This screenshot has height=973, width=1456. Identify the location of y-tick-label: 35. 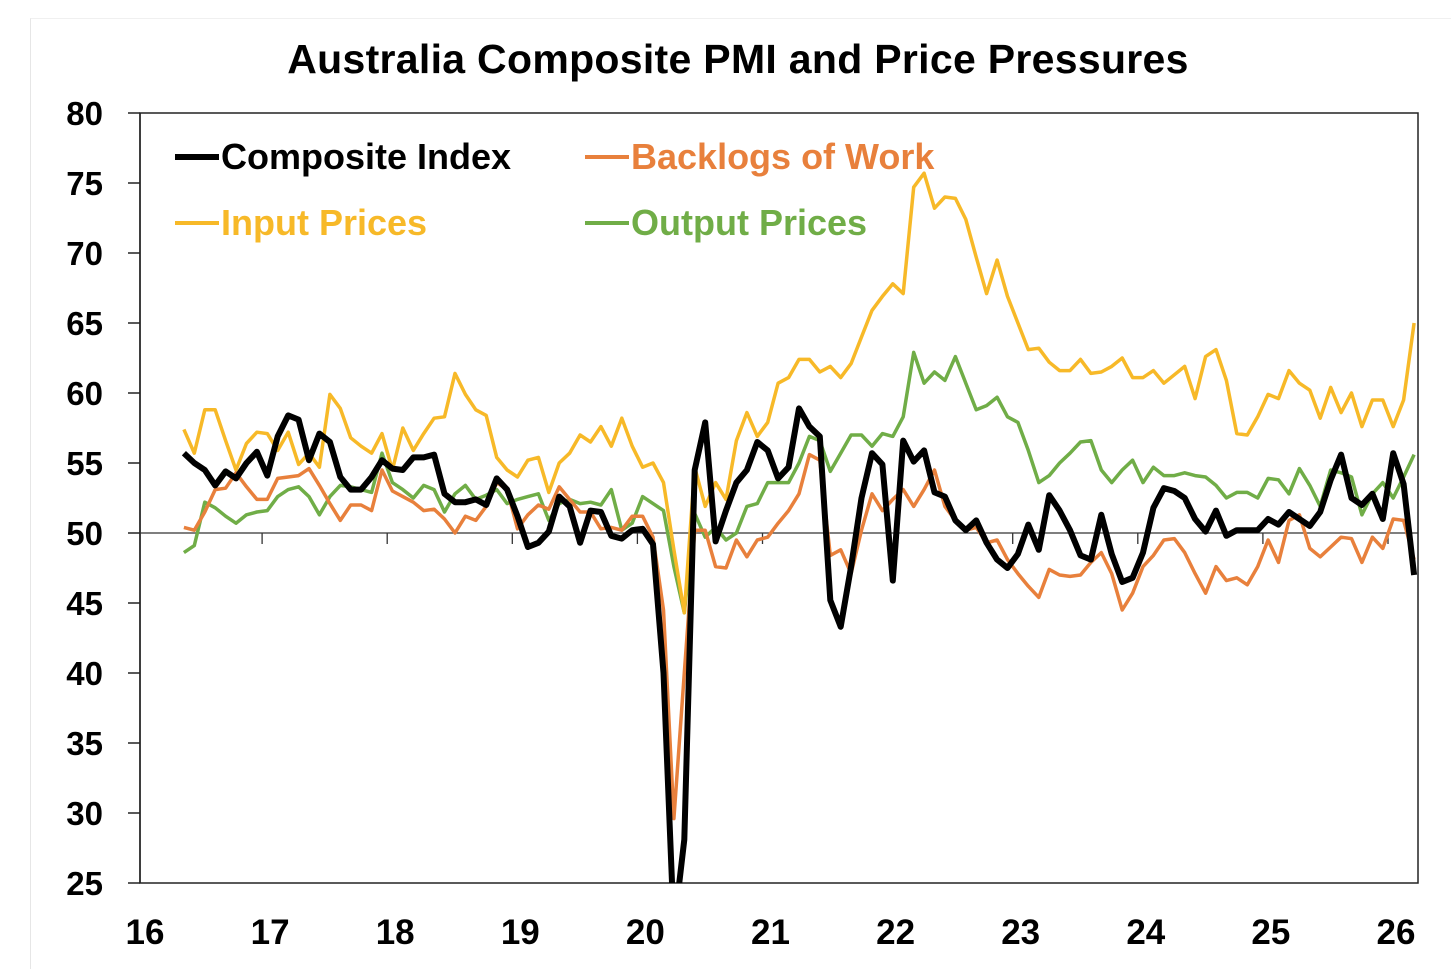
(84, 743).